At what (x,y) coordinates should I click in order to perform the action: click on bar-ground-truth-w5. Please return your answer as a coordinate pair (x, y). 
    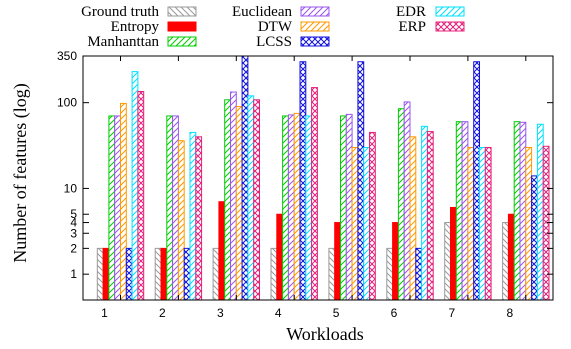
    Looking at the image, I should click on (332, 274).